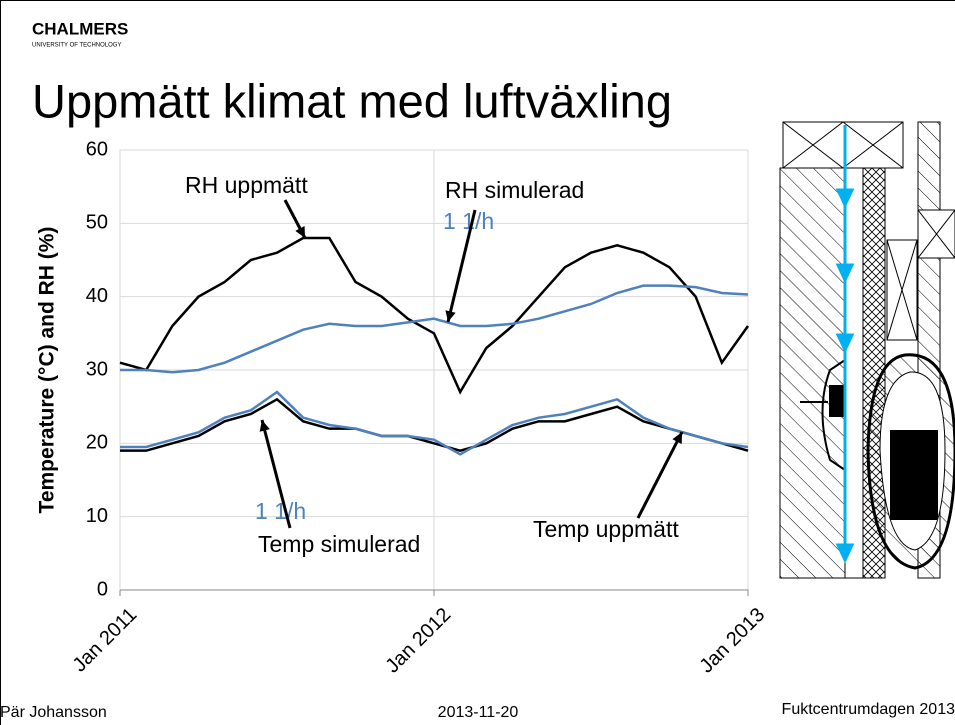  What do you see at coordinates (352, 100) in the screenshot?
I see `slide-title: Uppmätt klimat med luftväxling` at bounding box center [352, 100].